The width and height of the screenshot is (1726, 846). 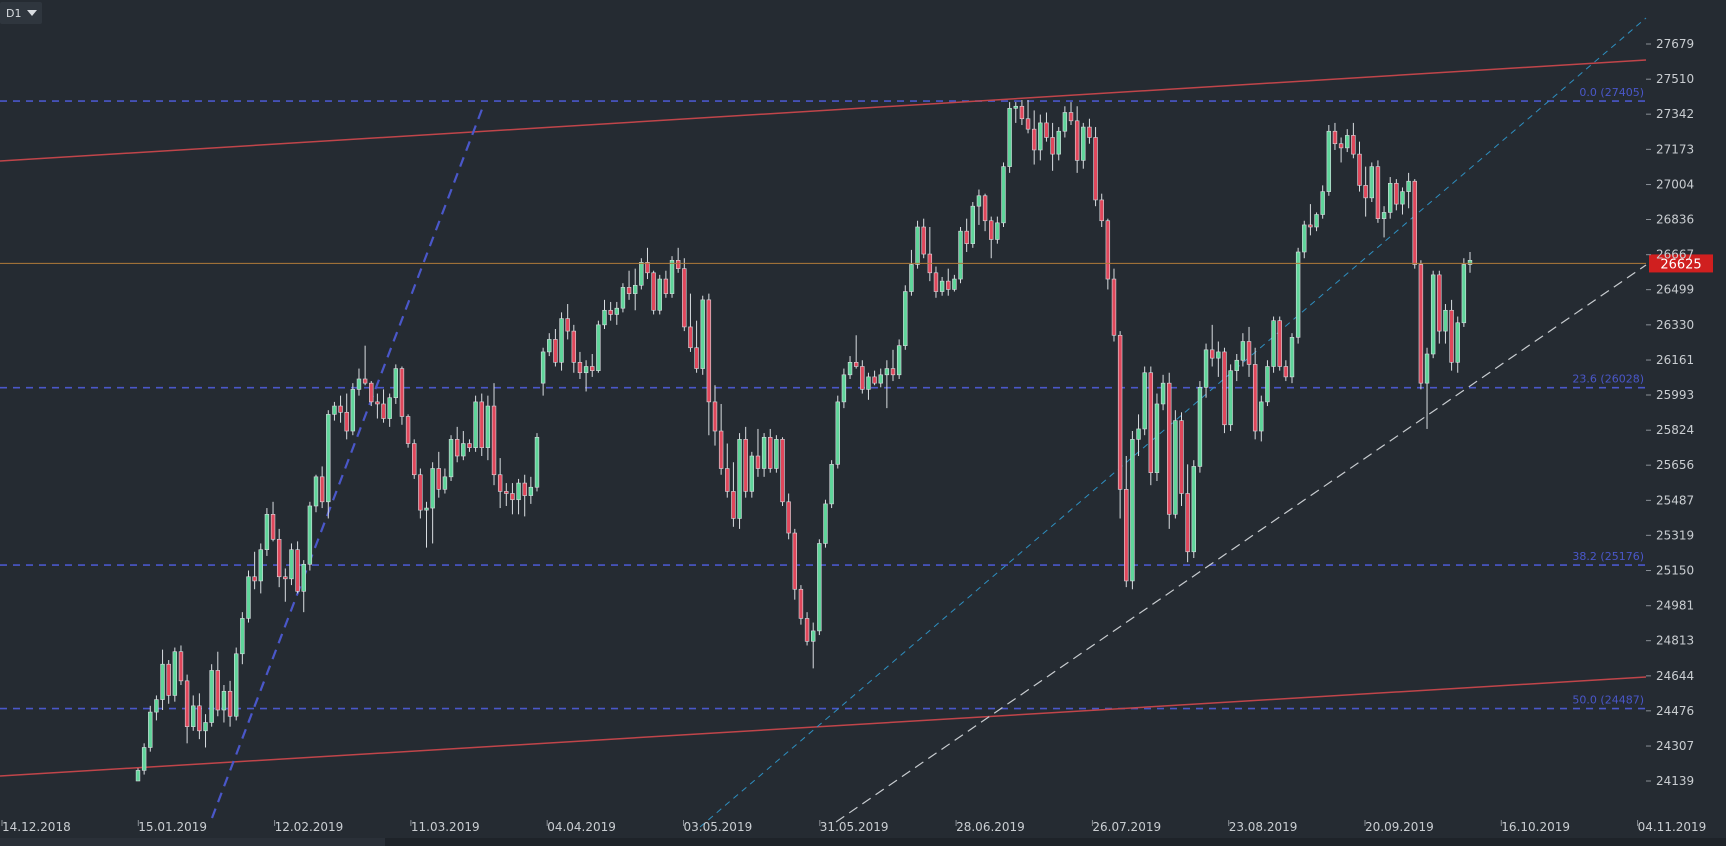 What do you see at coordinates (1675, 325) in the screenshot?
I see `y-tick-label: 26330` at bounding box center [1675, 325].